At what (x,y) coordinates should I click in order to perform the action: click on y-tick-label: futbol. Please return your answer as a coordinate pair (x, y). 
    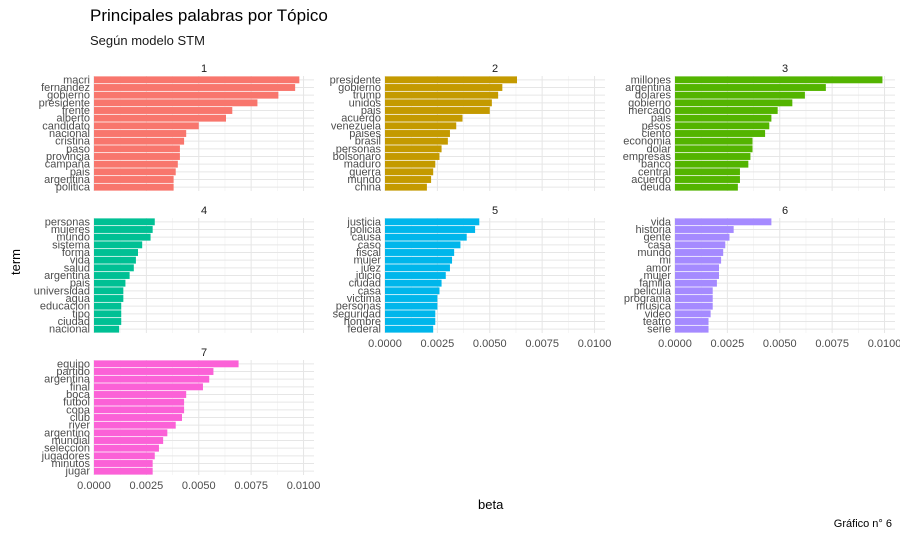
    Looking at the image, I should click on (76, 403).